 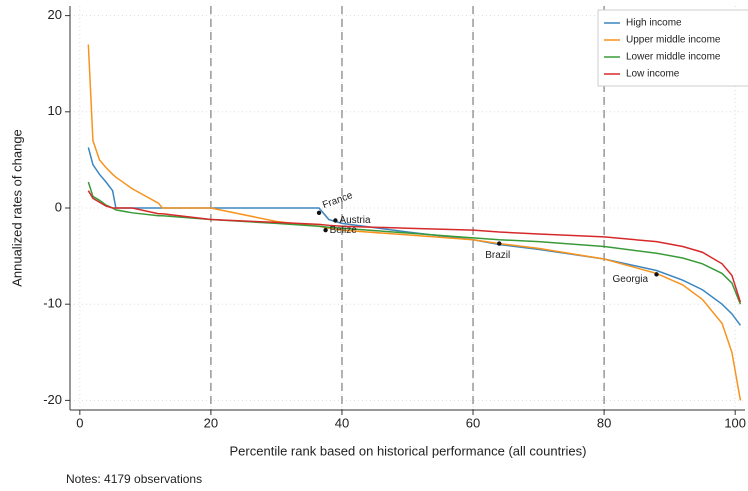 I want to click on x-tick-label: 40, so click(x=342, y=422).